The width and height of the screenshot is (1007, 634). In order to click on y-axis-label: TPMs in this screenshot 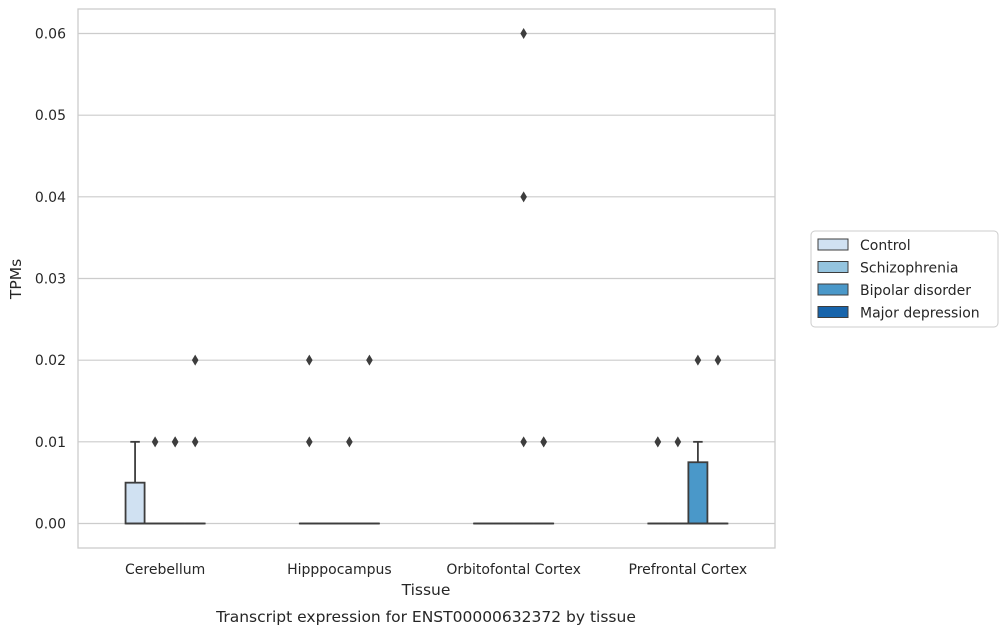, I will do `click(16, 279)`.